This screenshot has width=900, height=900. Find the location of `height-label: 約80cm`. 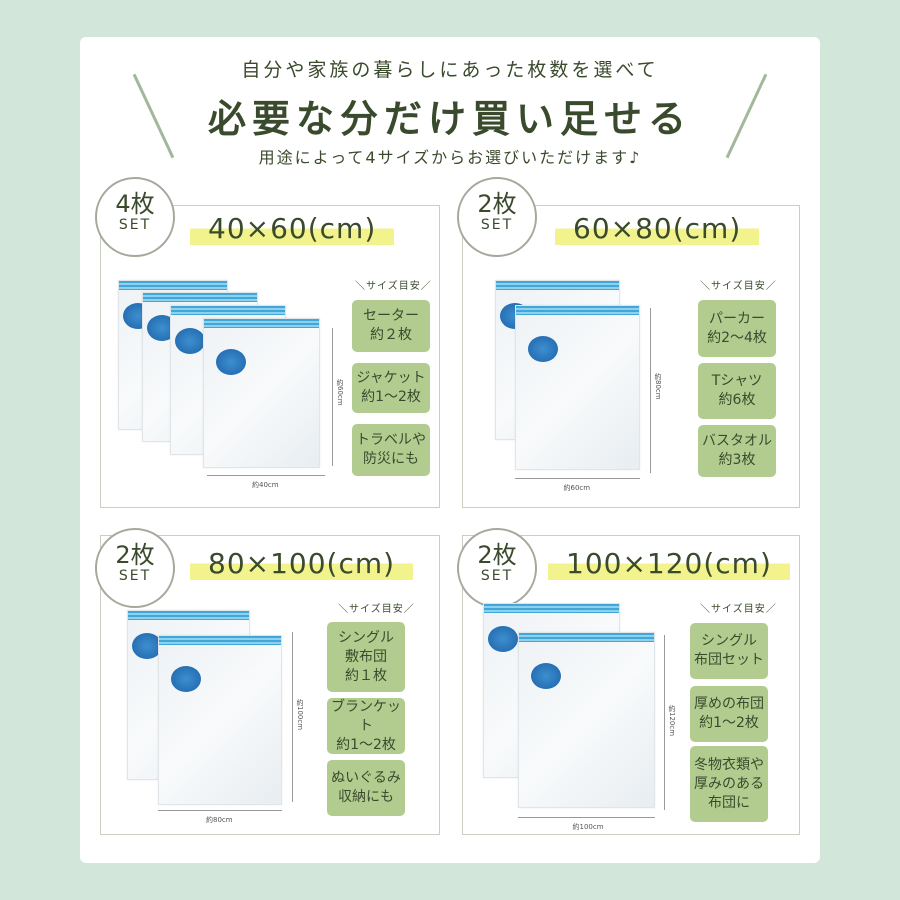

height-label: 約80cm is located at coordinates (658, 386).